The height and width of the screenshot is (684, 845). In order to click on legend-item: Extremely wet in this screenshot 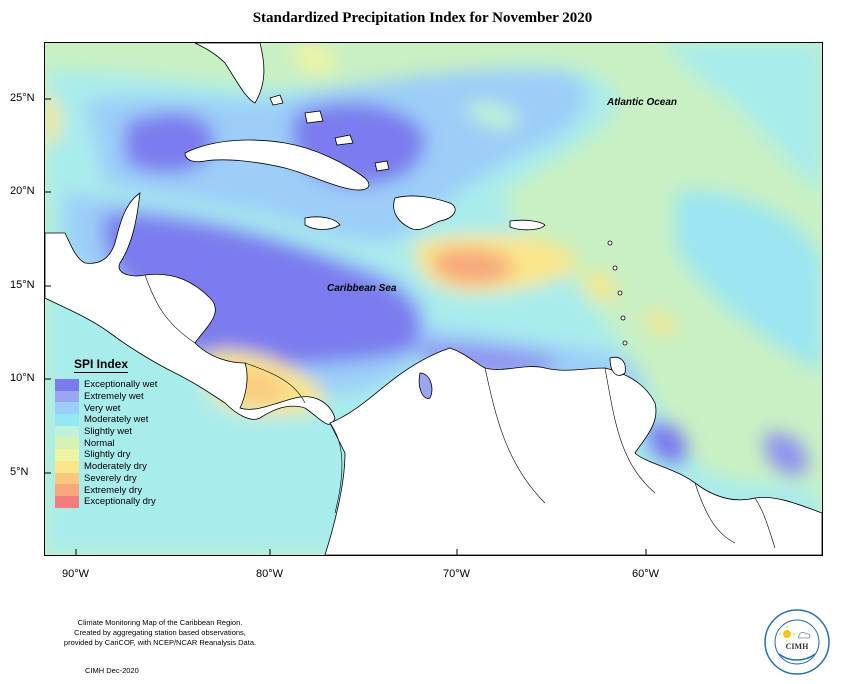, I will do `click(113, 396)`.